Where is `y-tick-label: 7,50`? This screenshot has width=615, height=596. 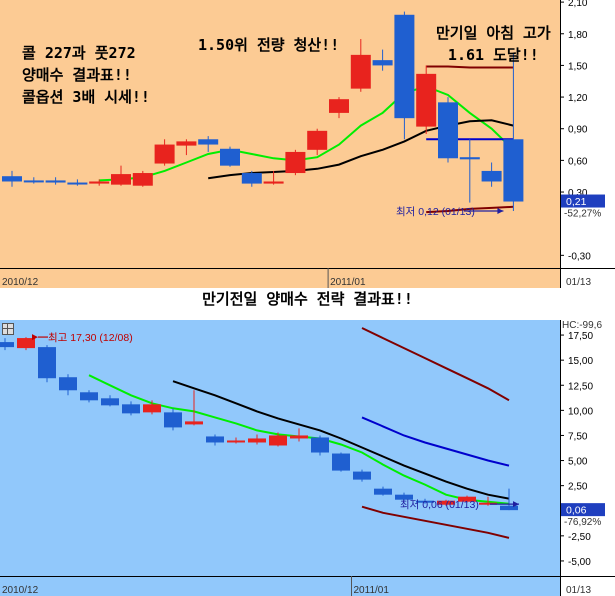
y-tick-label: 7,50 is located at coordinates (578, 436).